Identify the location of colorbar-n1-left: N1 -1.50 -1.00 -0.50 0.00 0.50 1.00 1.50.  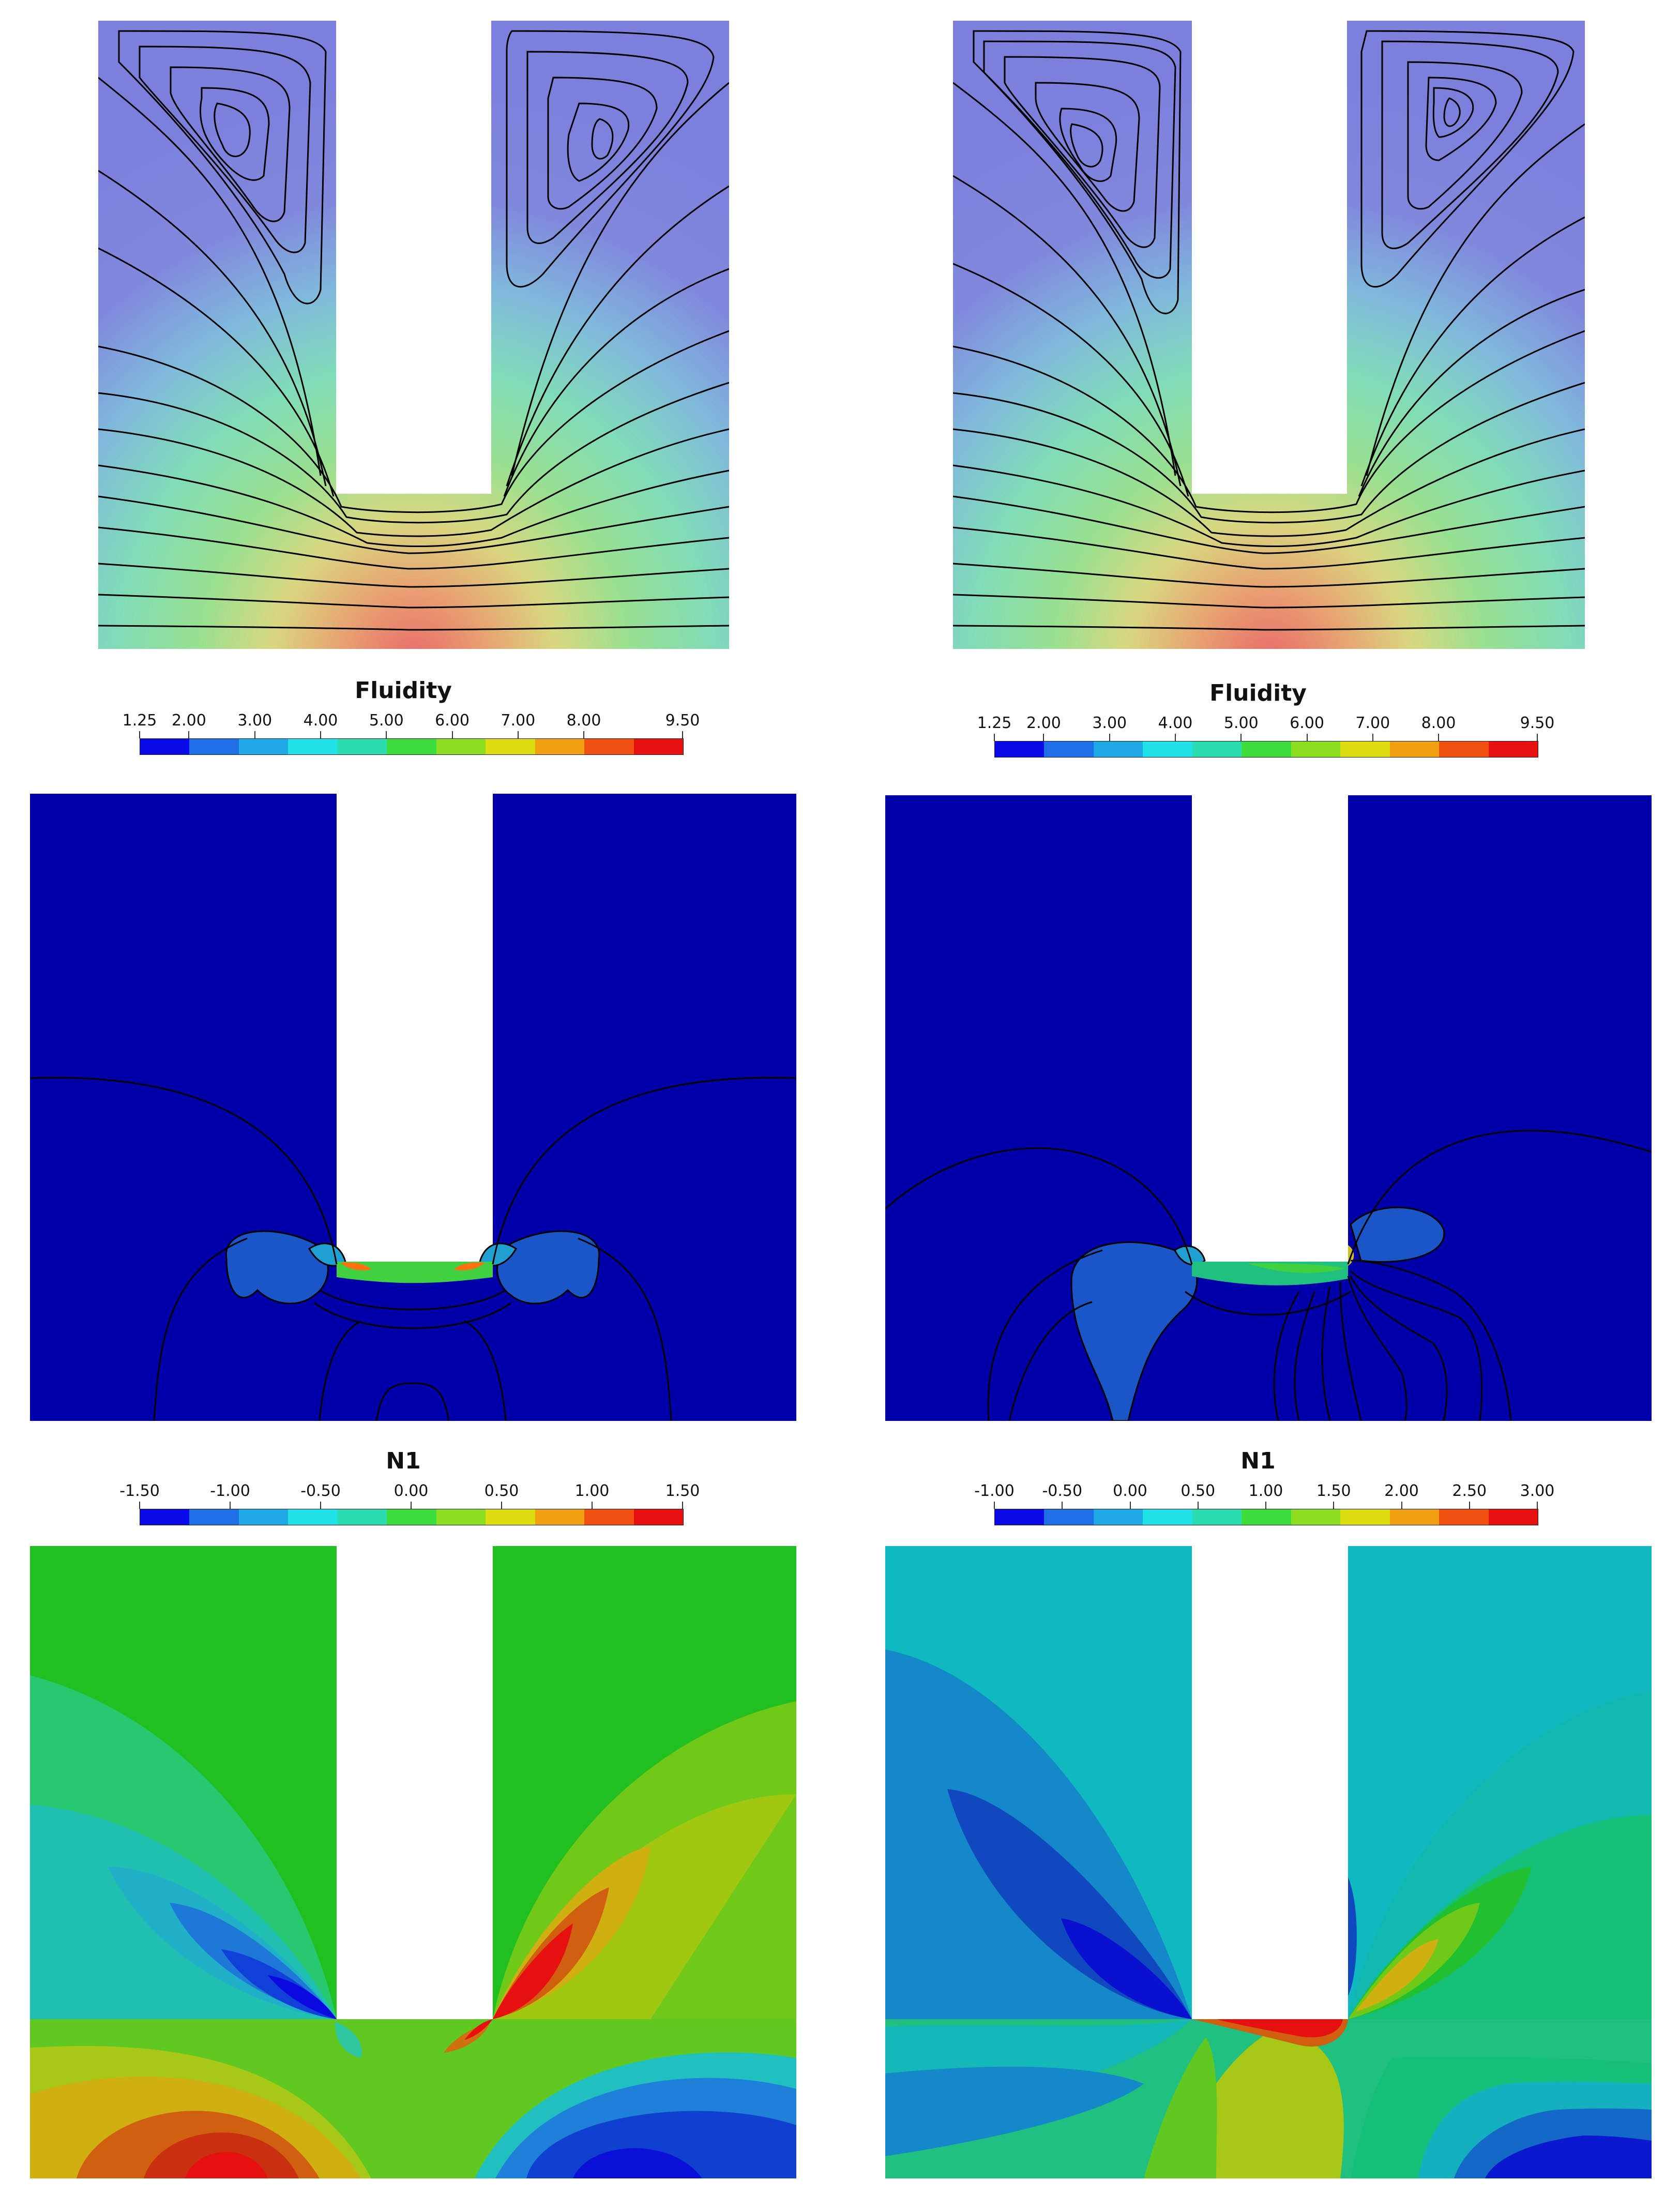
(409, 1489).